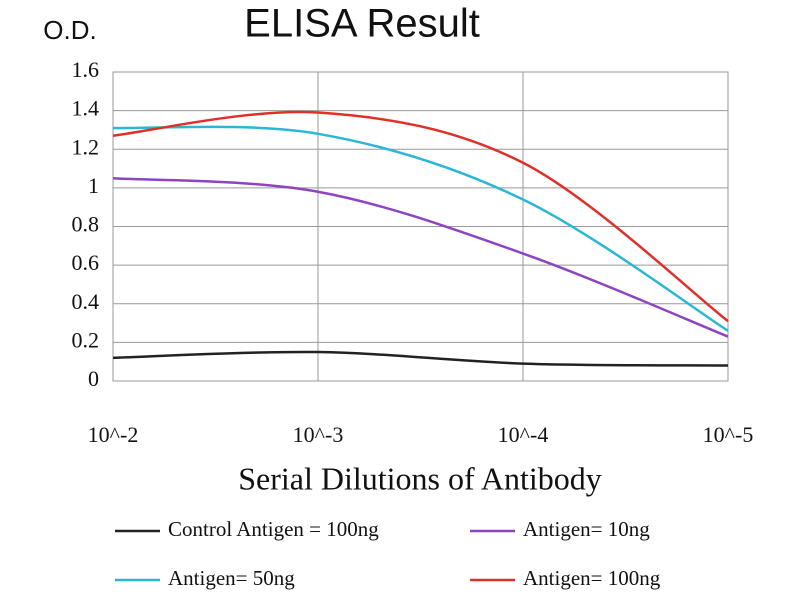  I want to click on x-tick-label: 10^-5, so click(728, 434).